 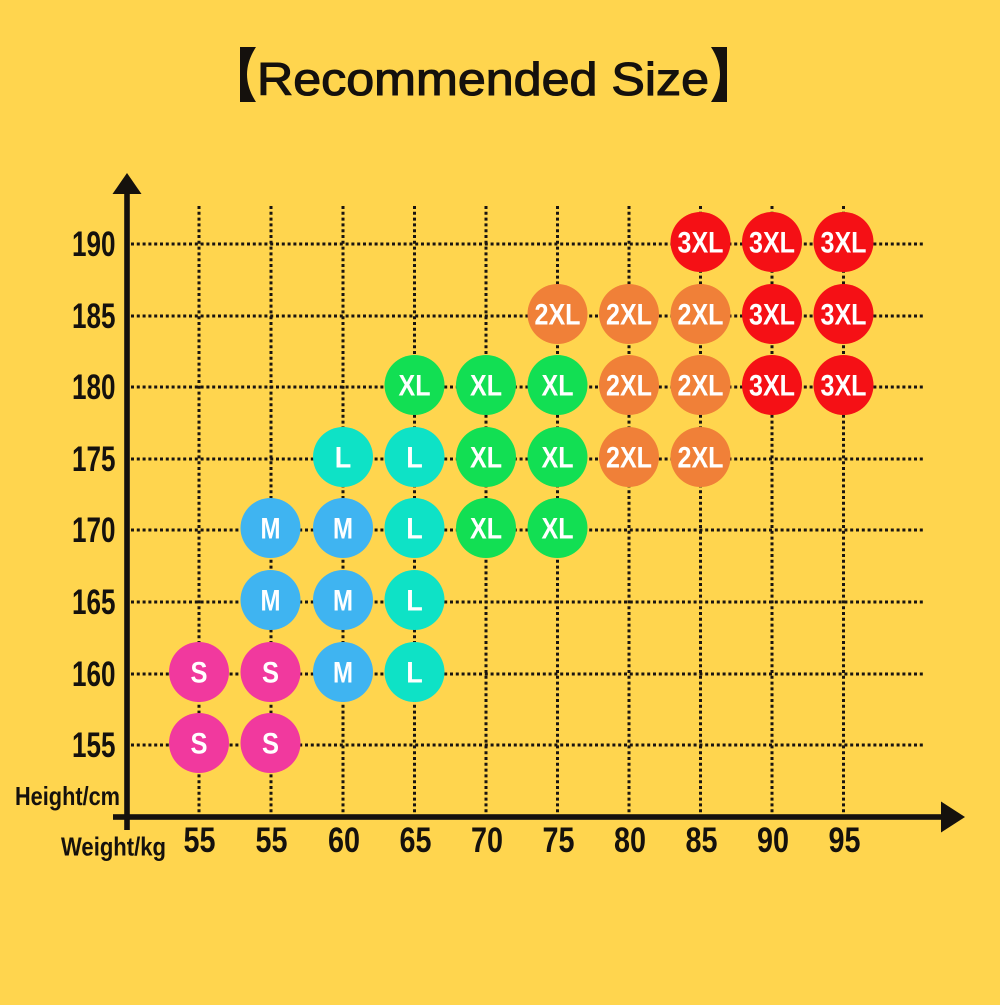 What do you see at coordinates (94, 530) in the screenshot?
I see `svg-text: 170` at bounding box center [94, 530].